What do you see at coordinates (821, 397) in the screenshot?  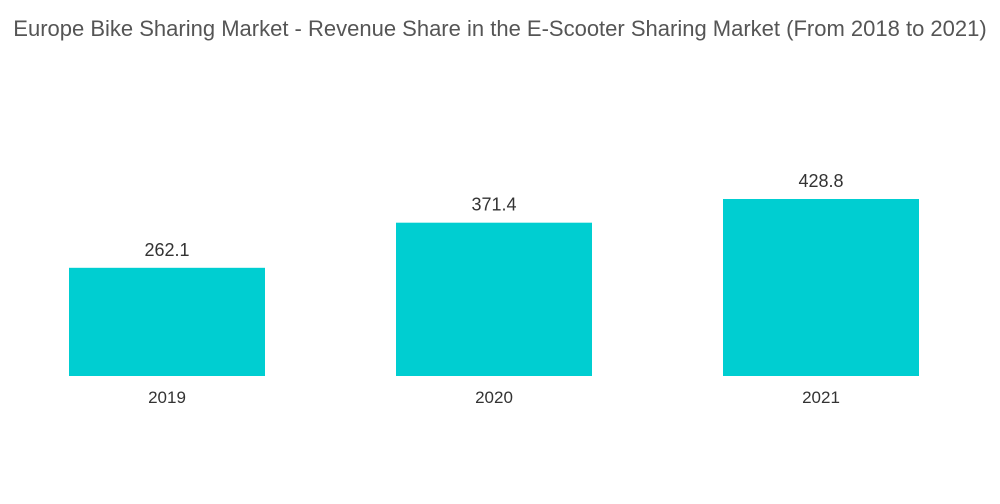 I see `x-tick-label-2021: 2021` at bounding box center [821, 397].